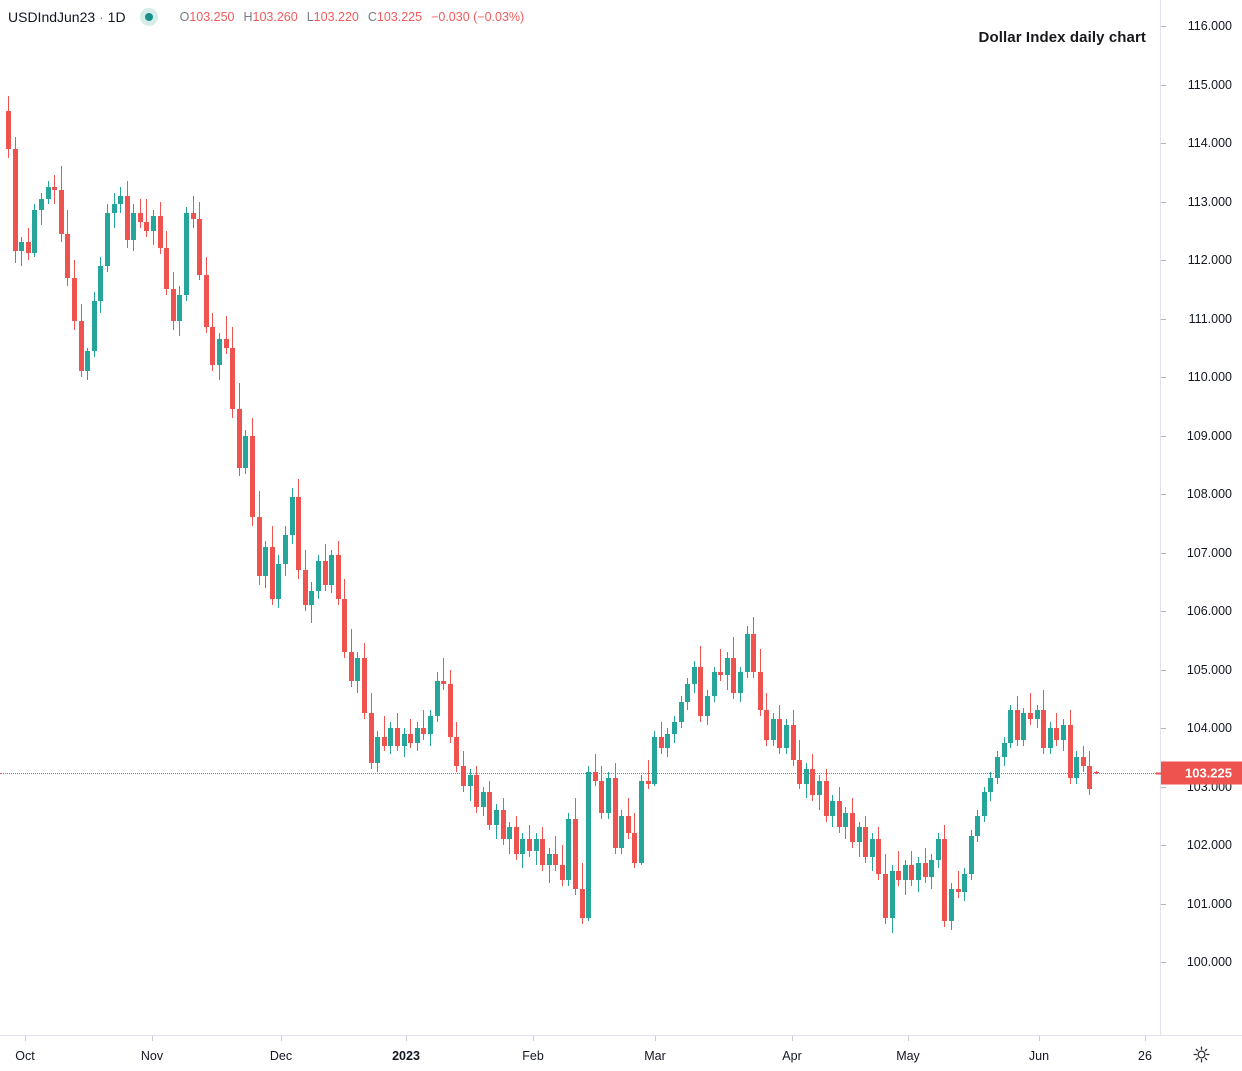  I want to click on price-axis-label: 111.000, so click(1210, 318).